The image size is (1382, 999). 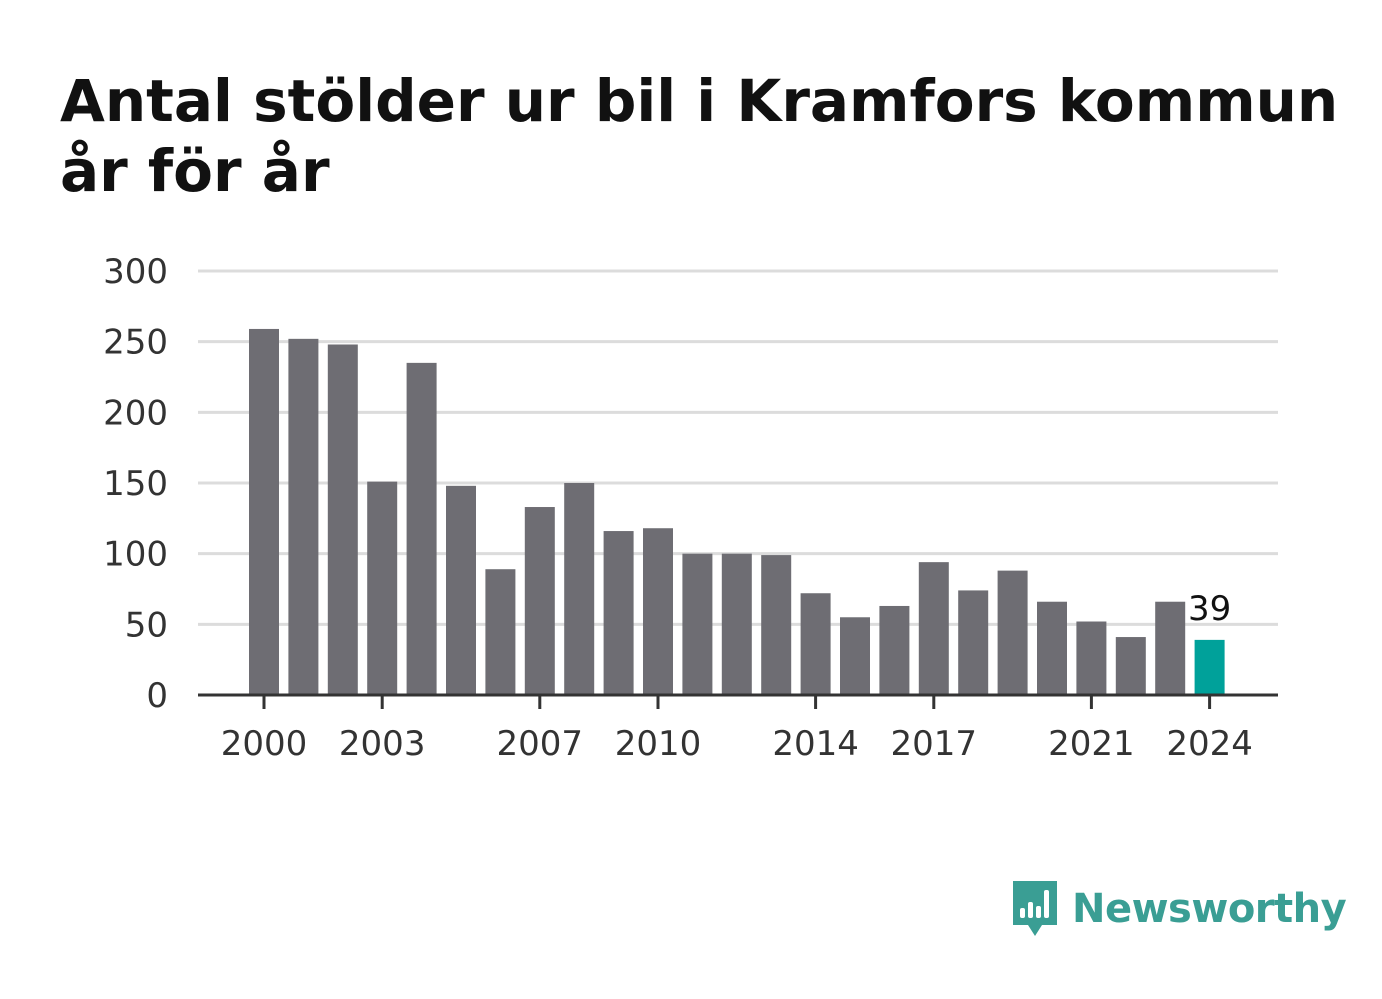 What do you see at coordinates (135, 484) in the screenshot?
I see `y-tick-label: 150` at bounding box center [135, 484].